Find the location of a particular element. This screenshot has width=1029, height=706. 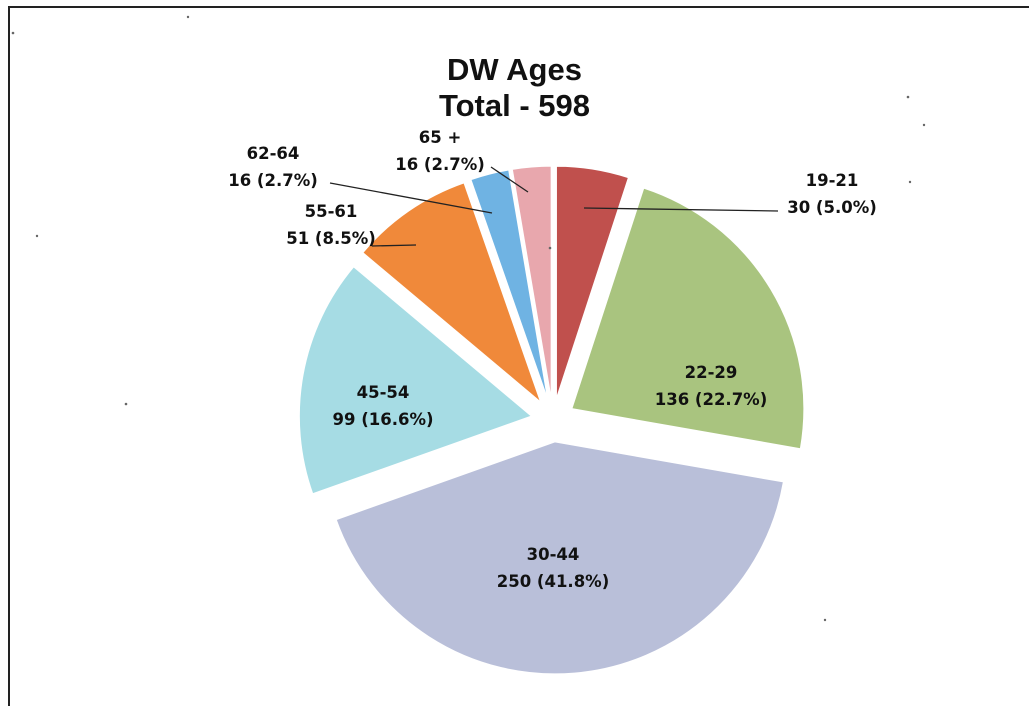

slice-value-label: 51 (8.5%) is located at coordinates (331, 238).